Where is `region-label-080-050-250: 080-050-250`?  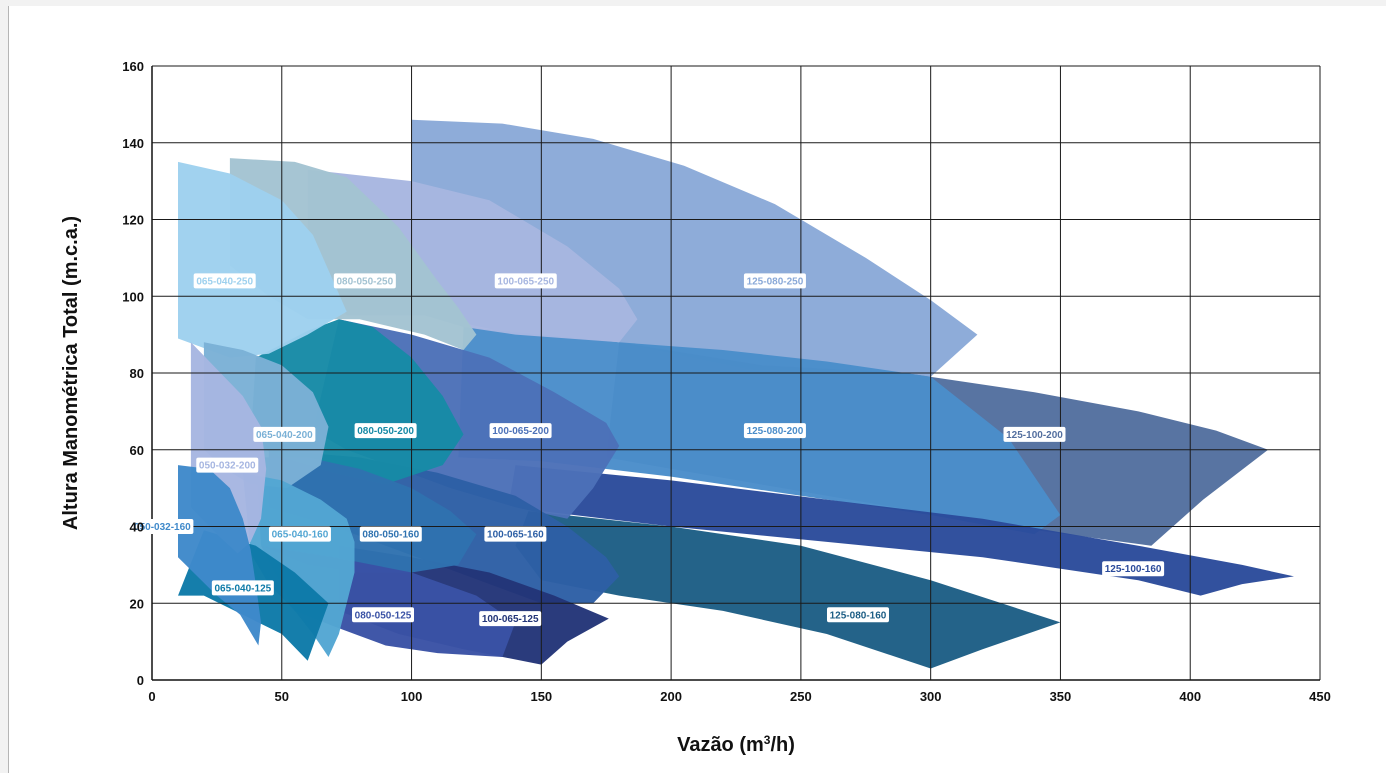 region-label-080-050-250: 080-050-250 is located at coordinates (364, 281).